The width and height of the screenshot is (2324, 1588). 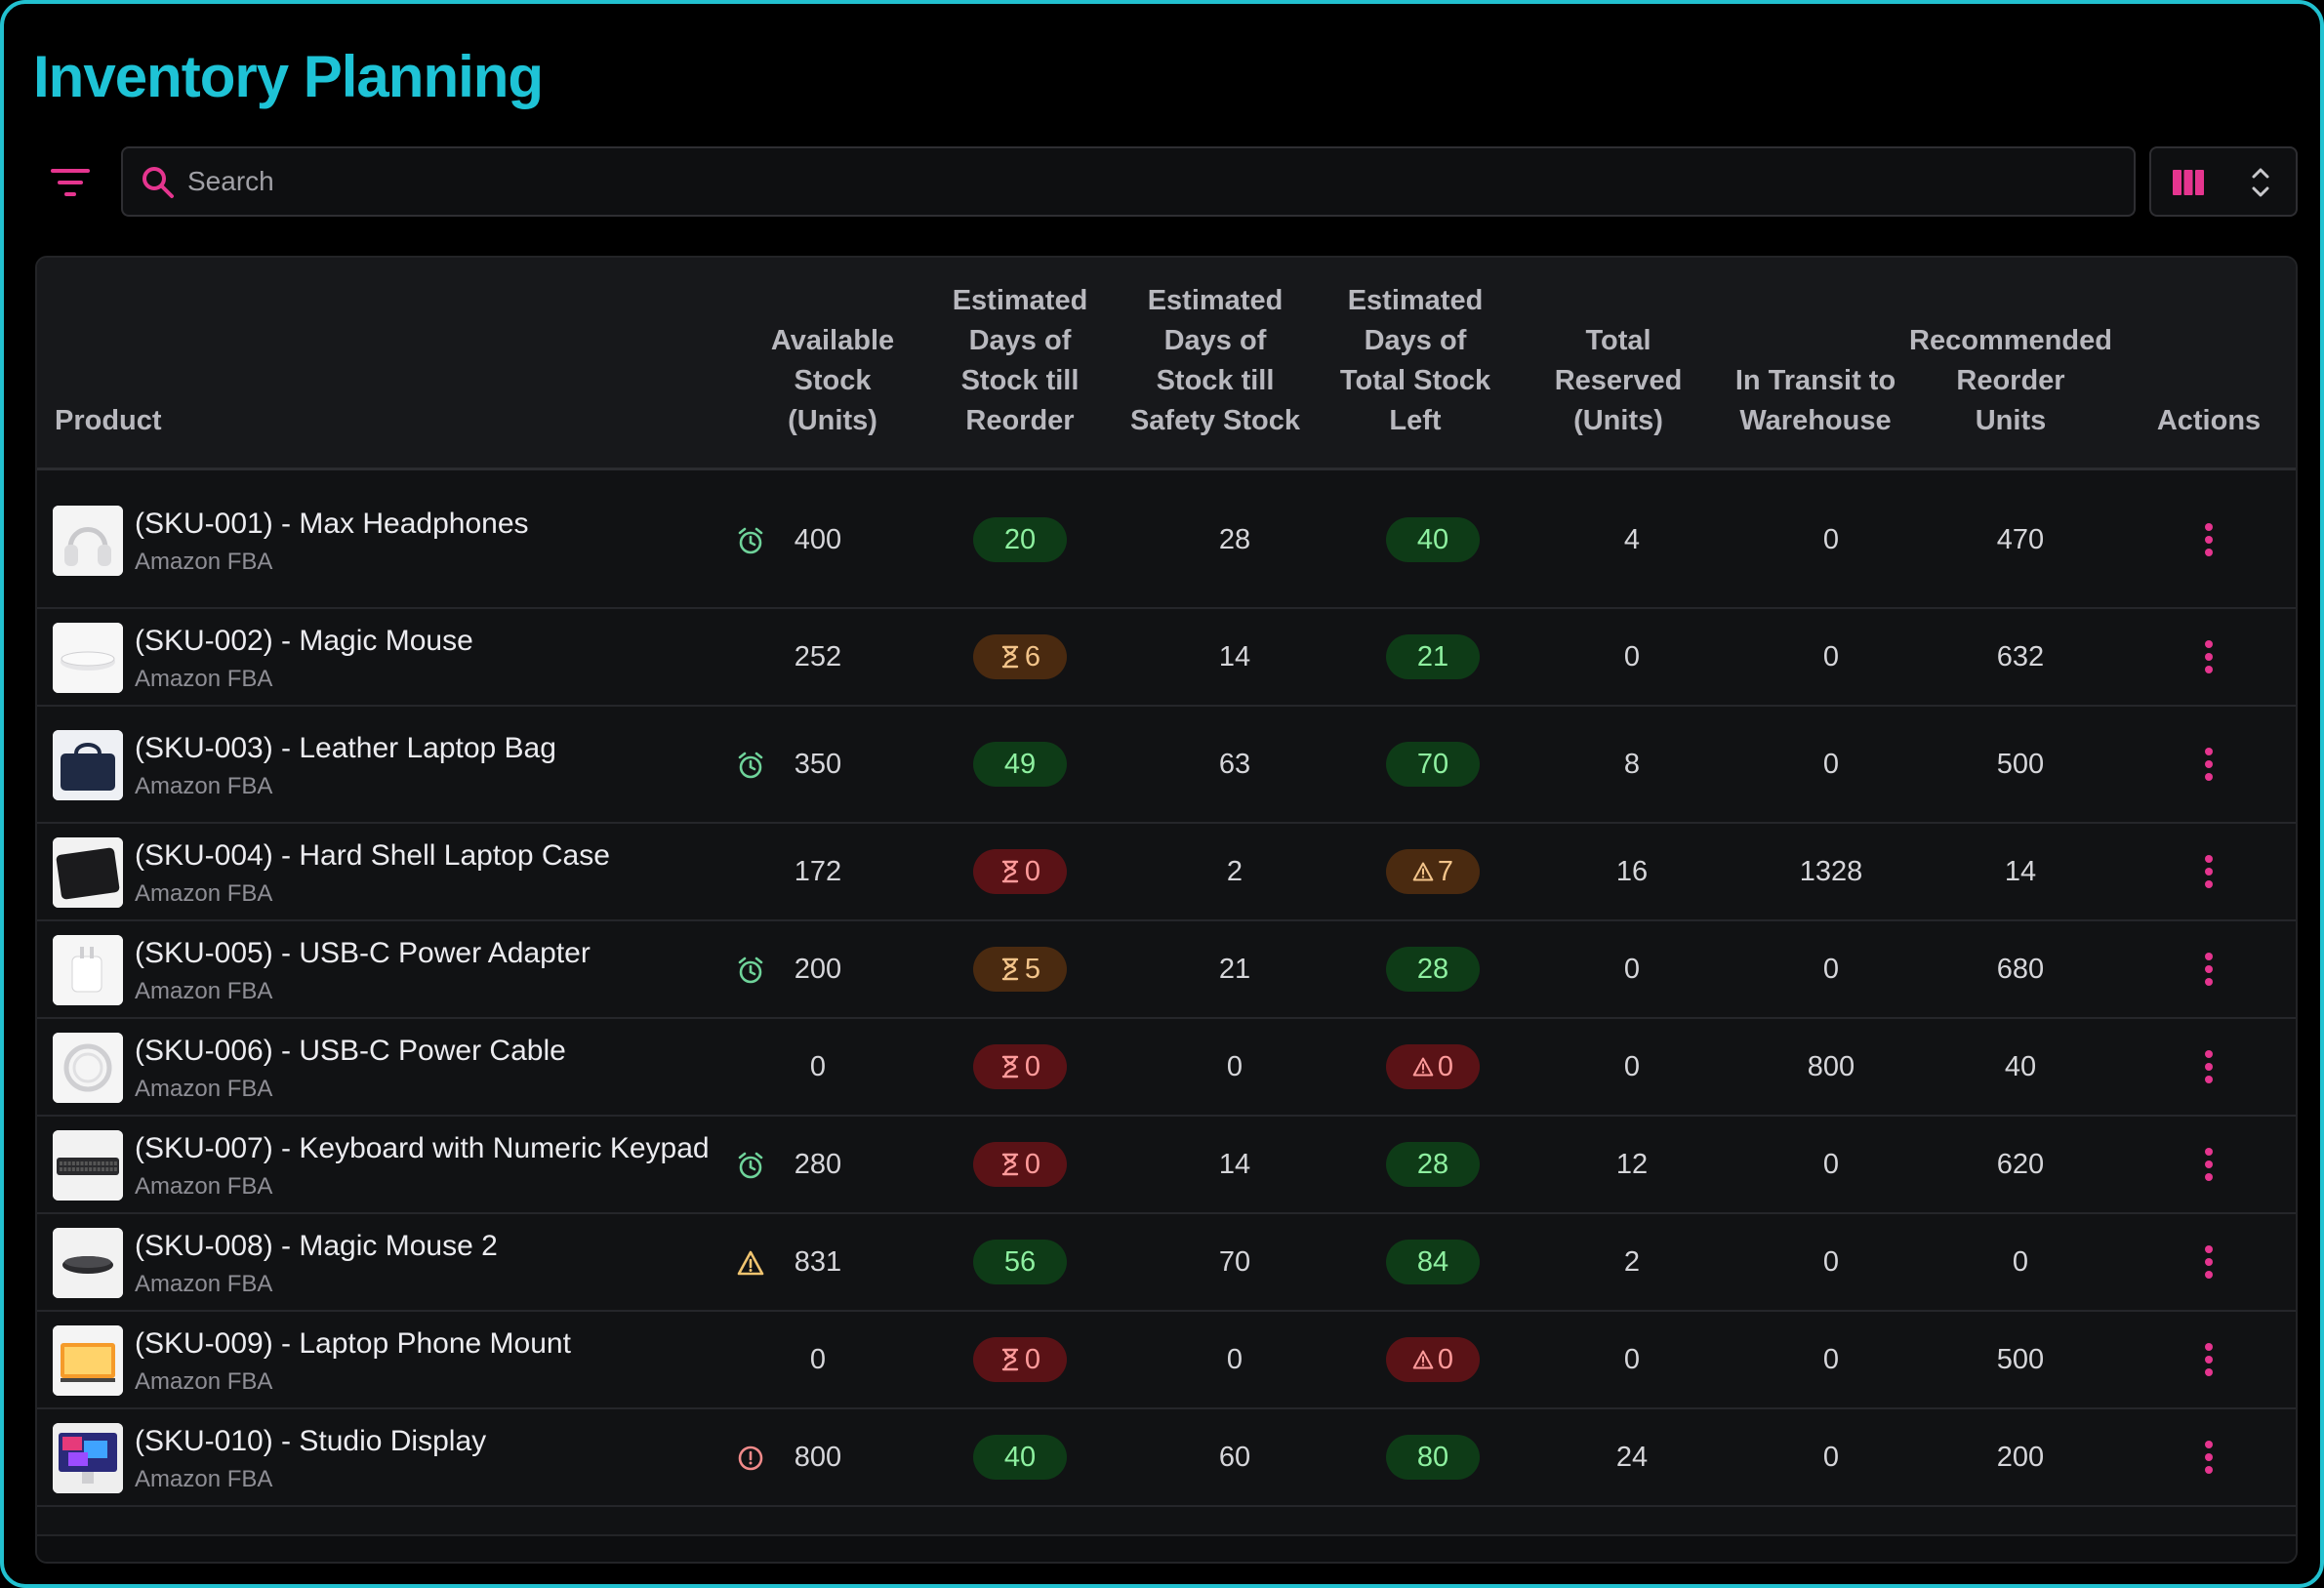 What do you see at coordinates (304, 641) in the screenshot?
I see `product-name: (SKU-002) - Magic Mouse` at bounding box center [304, 641].